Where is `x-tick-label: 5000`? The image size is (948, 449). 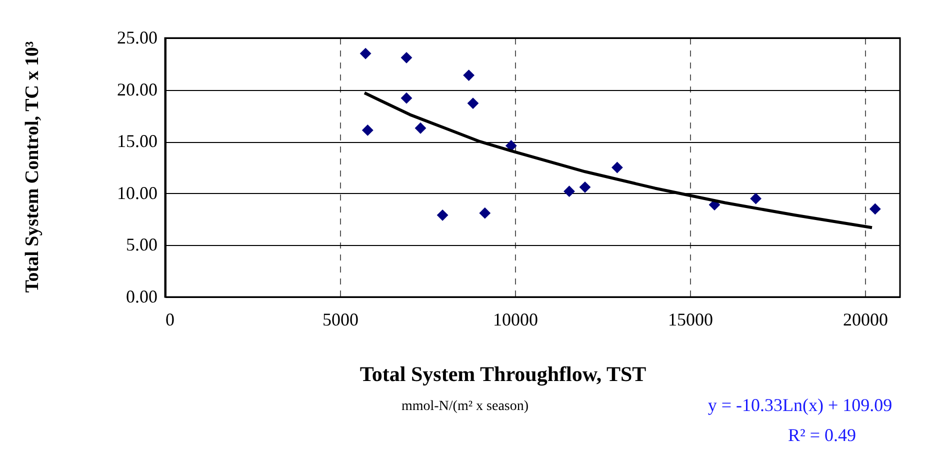 x-tick-label: 5000 is located at coordinates (340, 320).